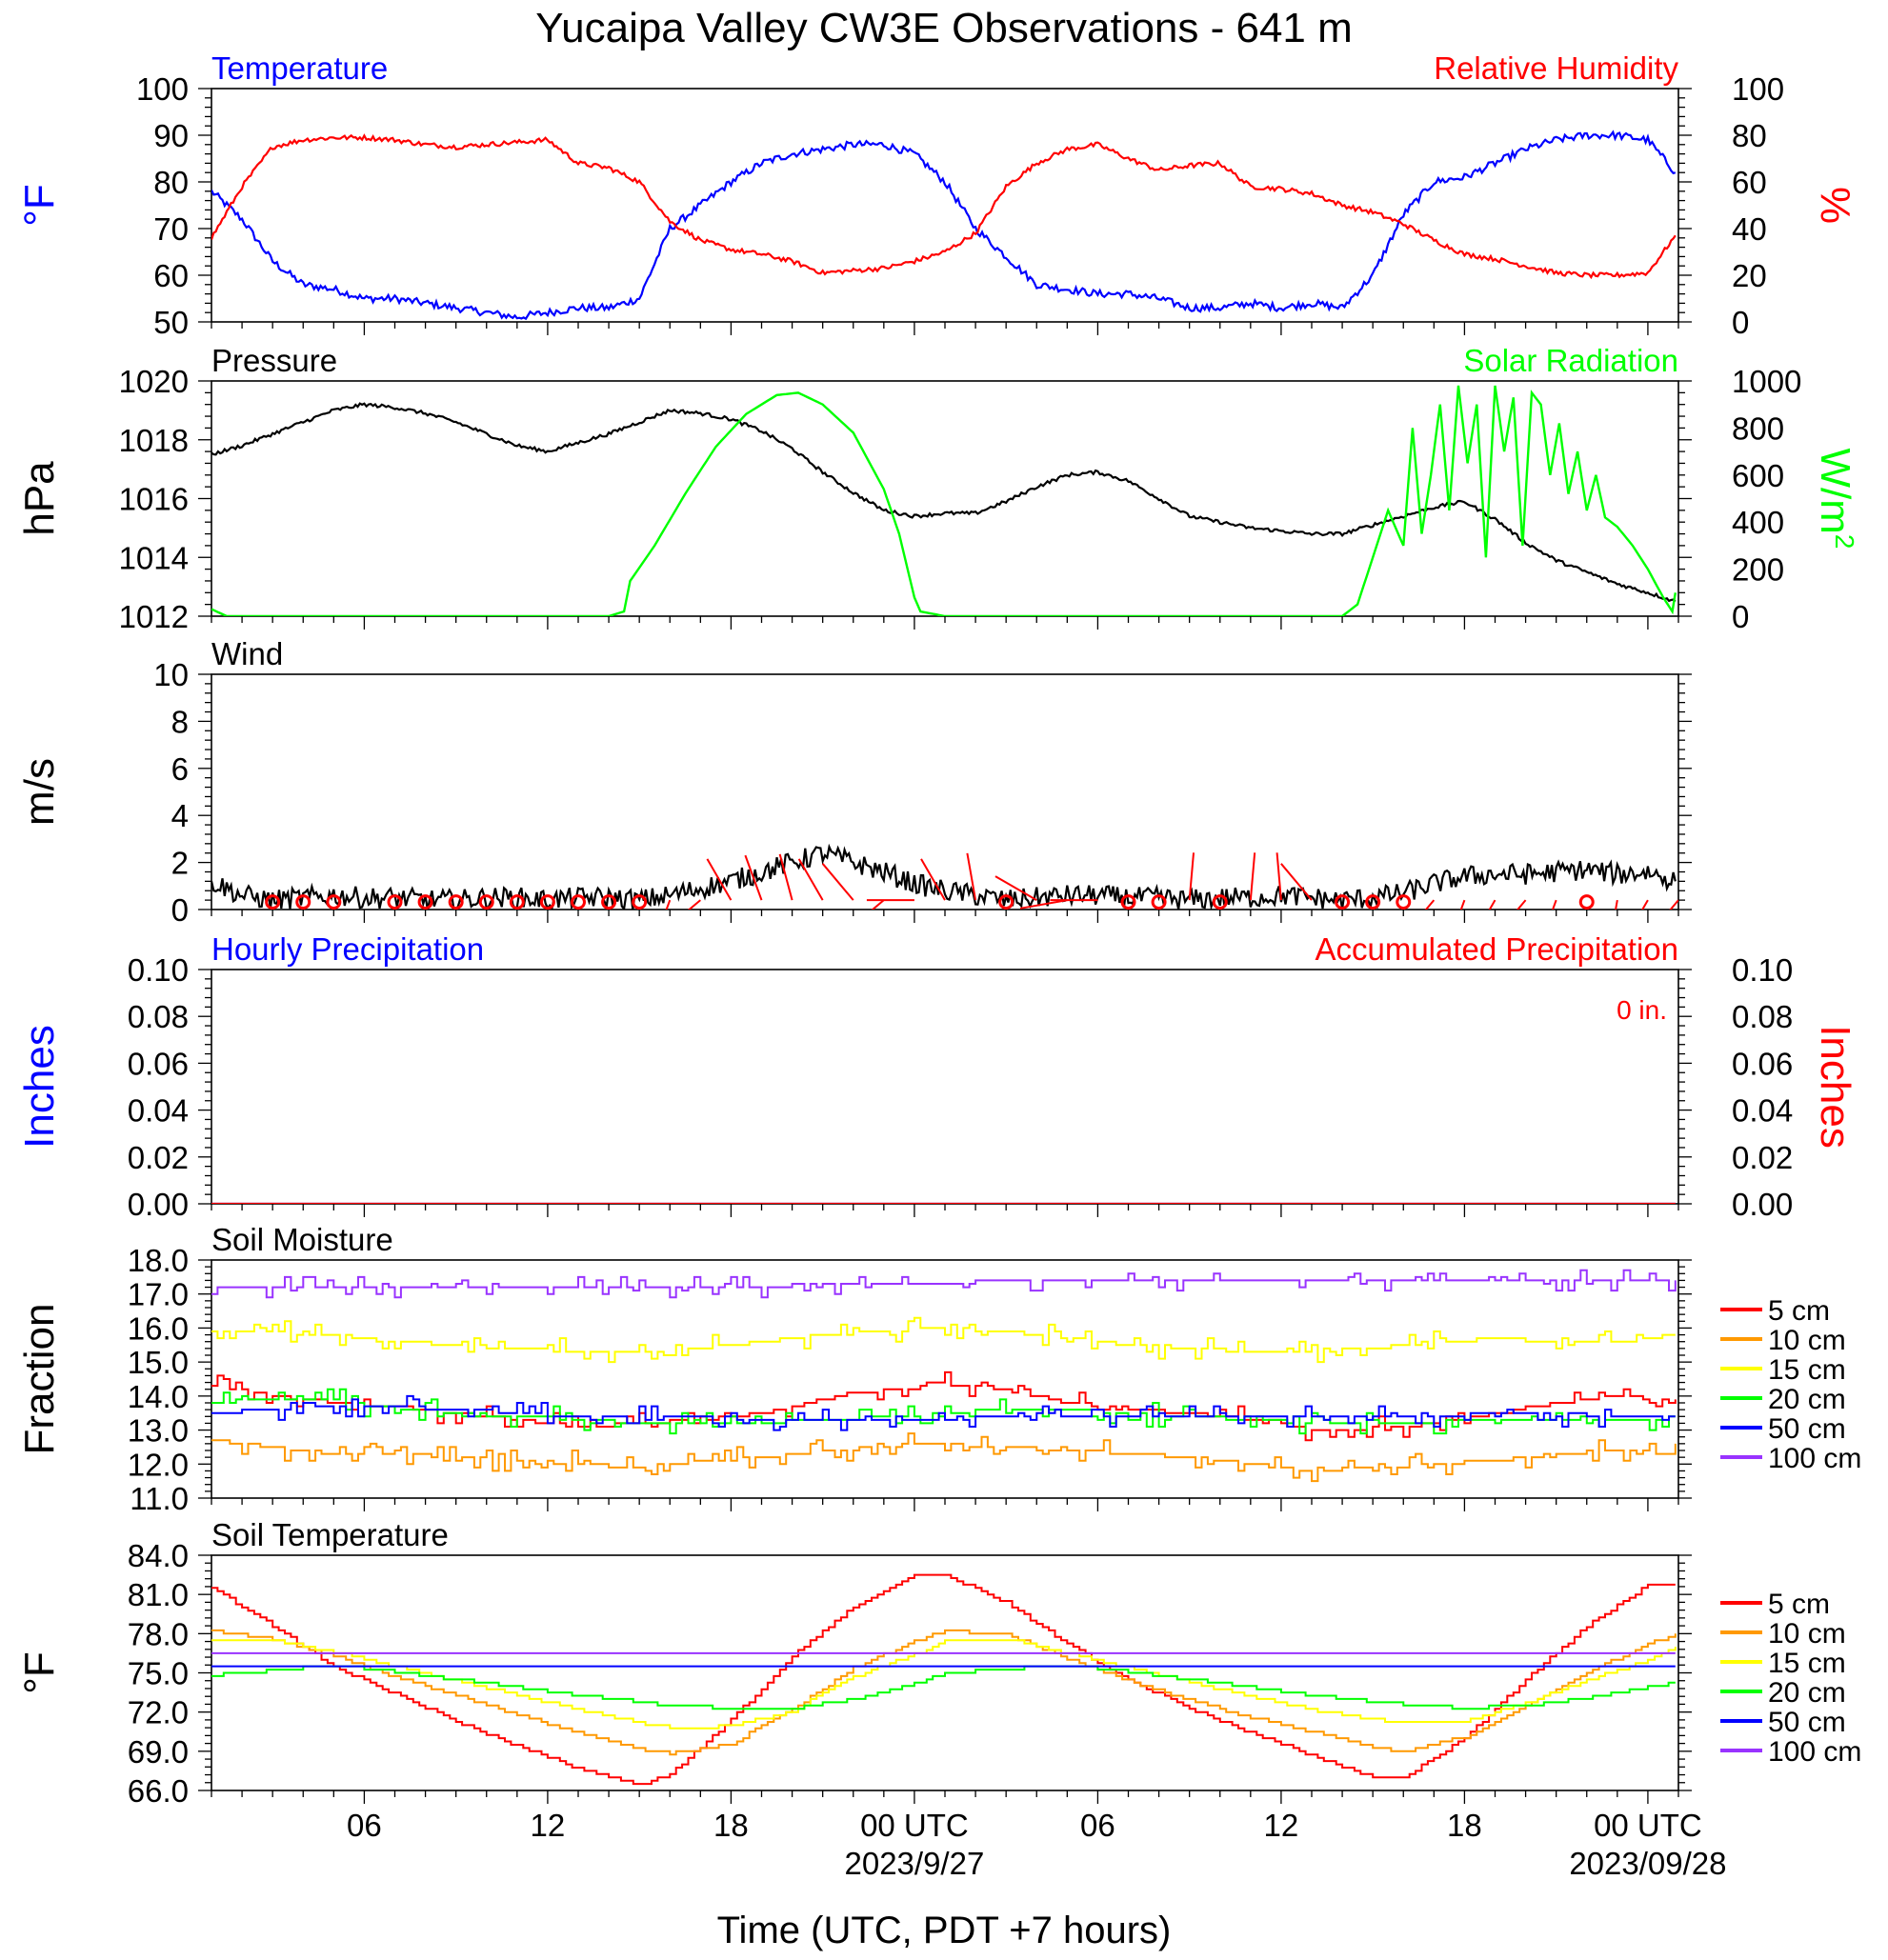 The width and height of the screenshot is (1888, 1960). What do you see at coordinates (159, 1498) in the screenshot?
I see `left-tick-label: 11.0` at bounding box center [159, 1498].